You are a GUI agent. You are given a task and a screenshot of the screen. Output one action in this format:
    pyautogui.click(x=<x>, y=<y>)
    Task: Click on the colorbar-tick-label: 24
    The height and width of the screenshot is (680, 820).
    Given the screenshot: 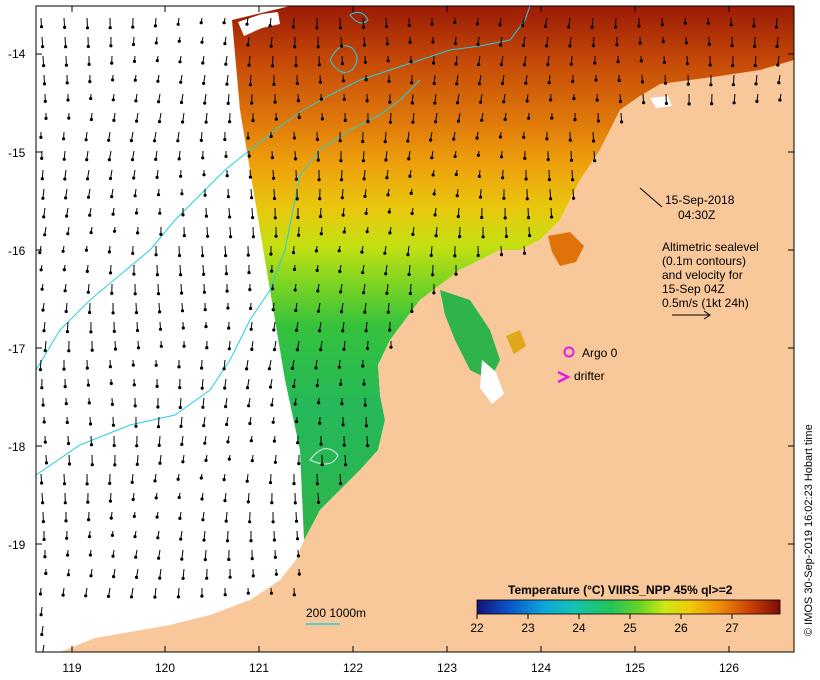 What is the action you would take?
    pyautogui.click(x=579, y=628)
    